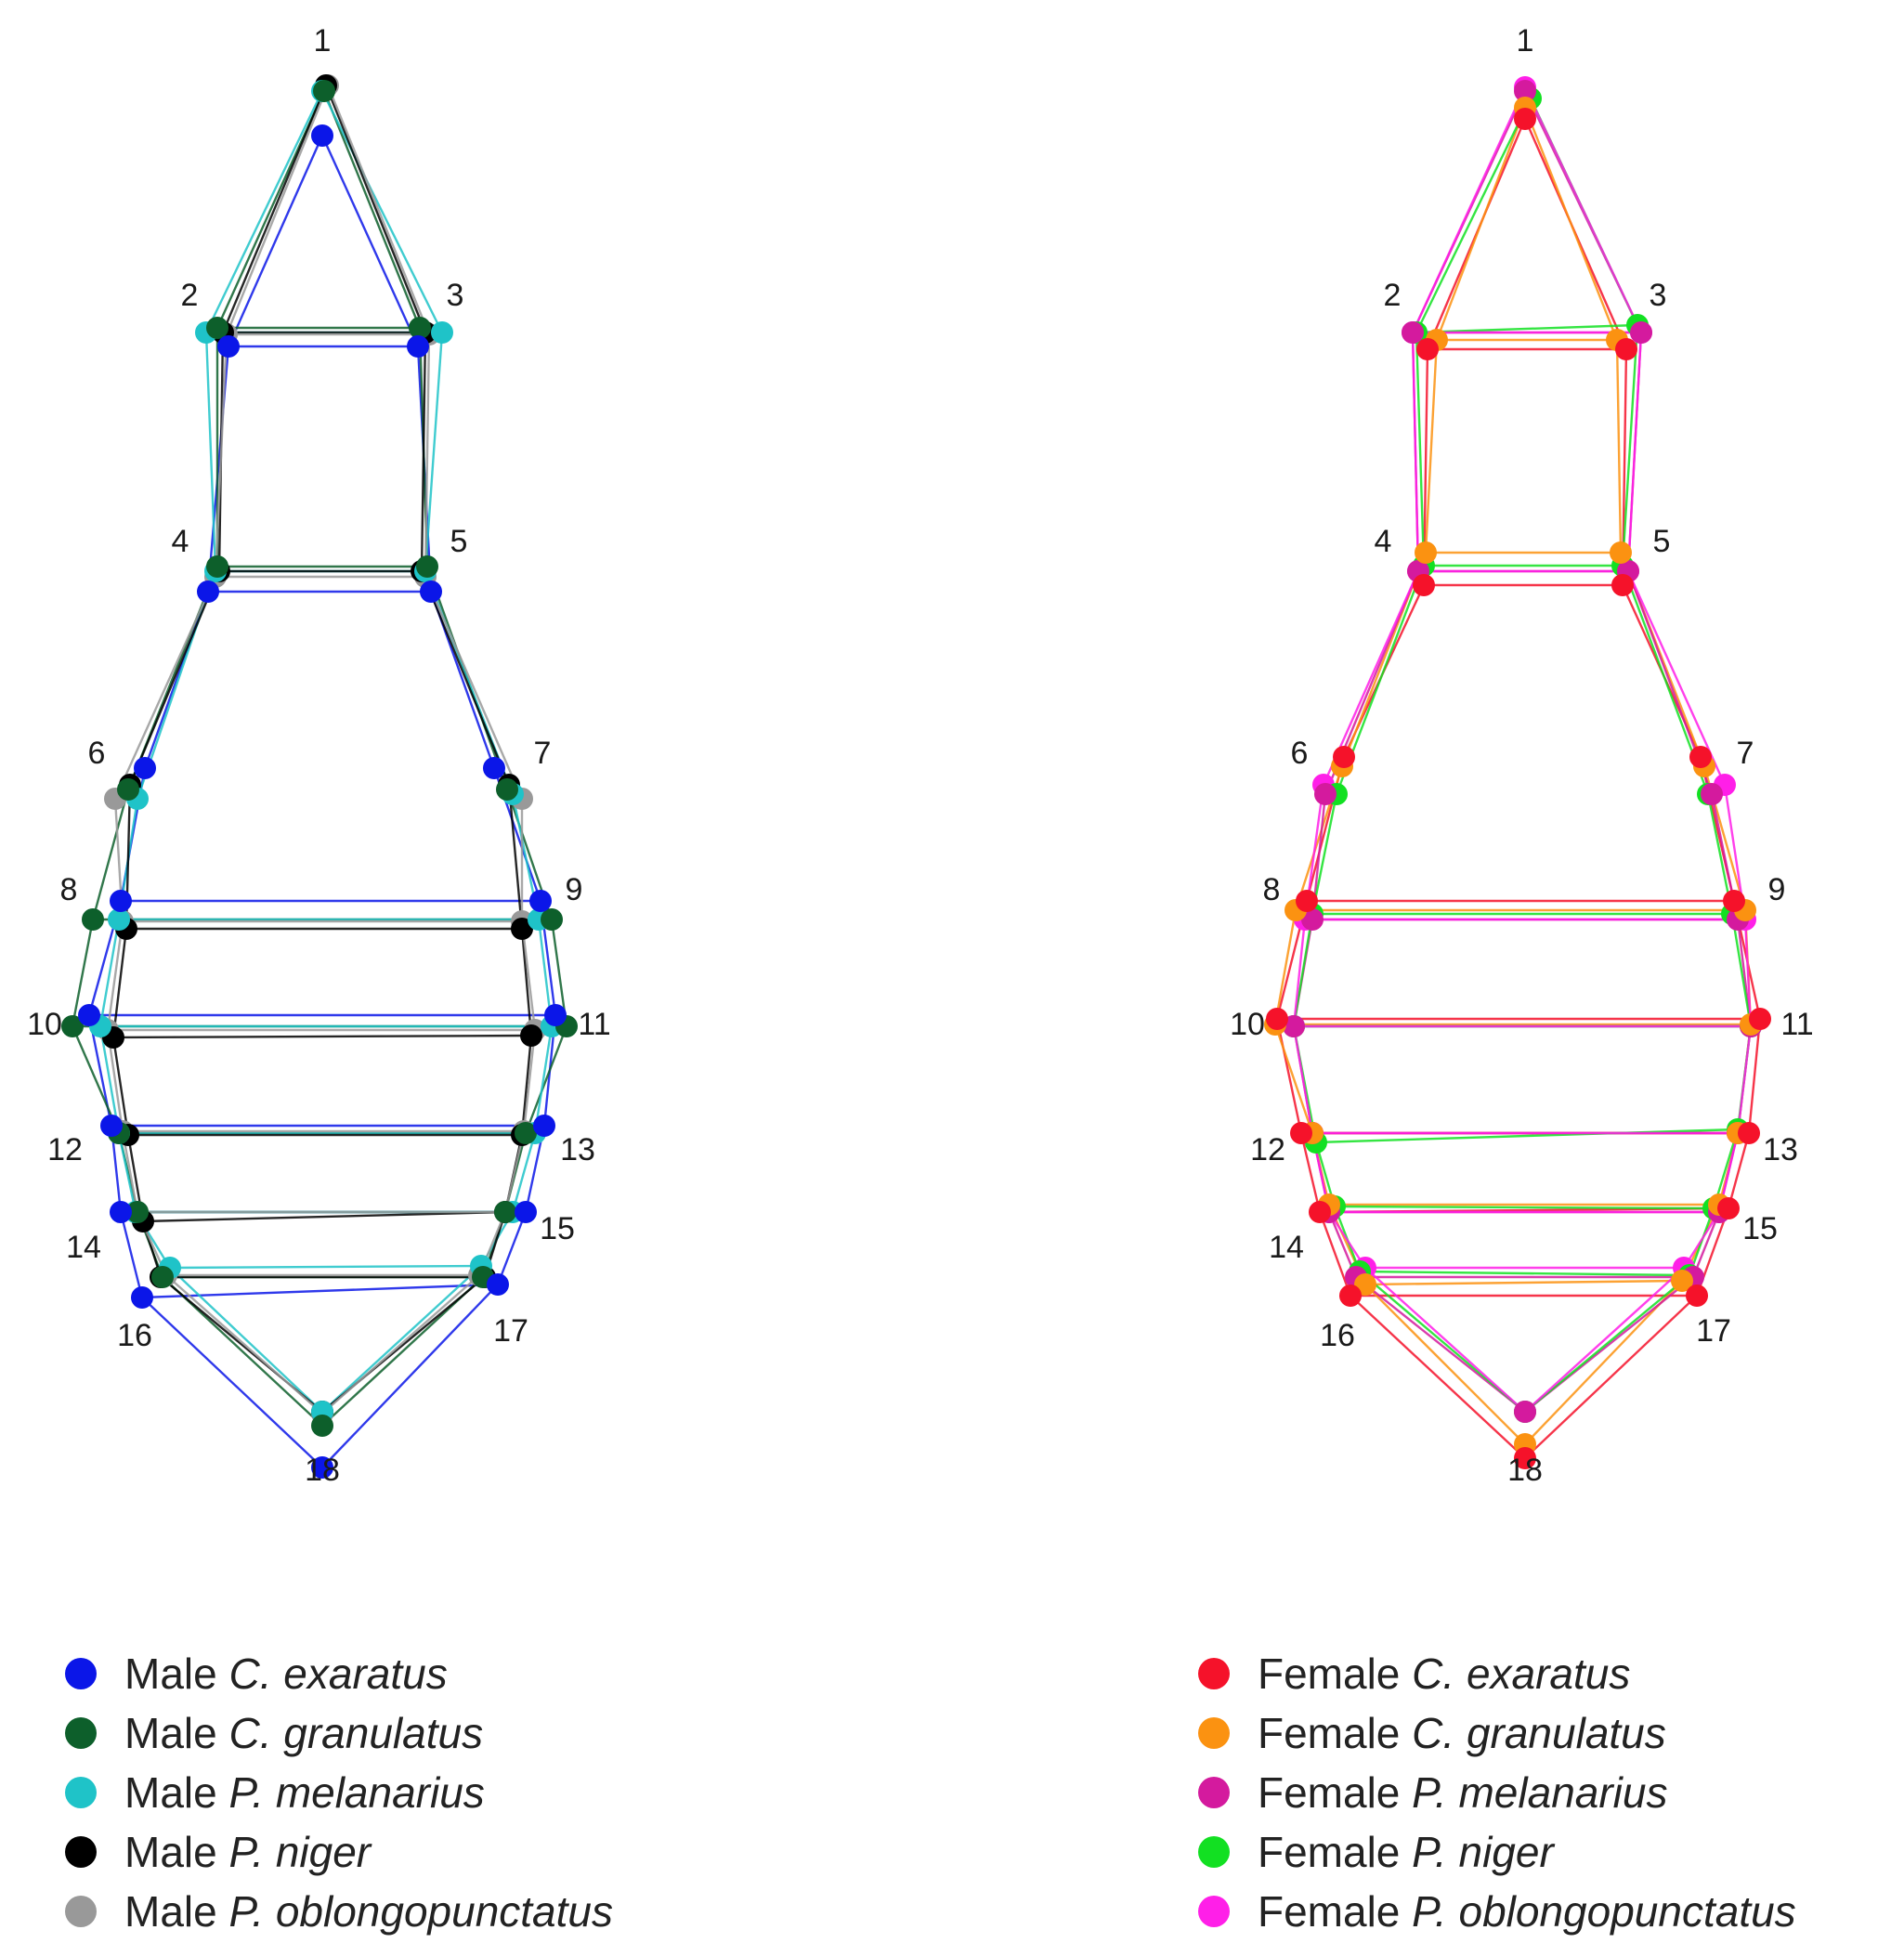 This screenshot has height=1956, width=1904. Describe the element at coordinates (65, 1149) in the screenshot. I see `landmark-label-12: 12` at that location.